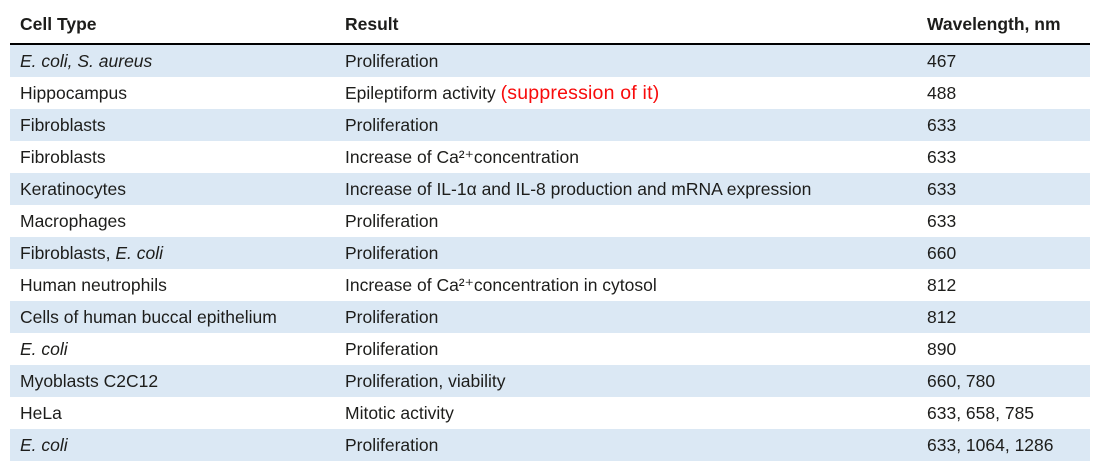 Image resolution: width=1100 pixels, height=470 pixels. I want to click on text-segment: Epileptiform activity, so click(423, 92).